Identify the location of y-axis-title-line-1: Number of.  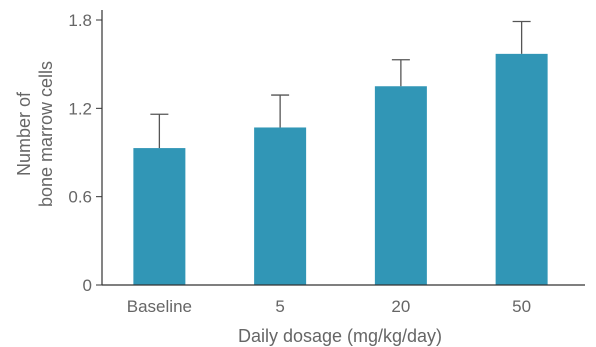
(24, 133).